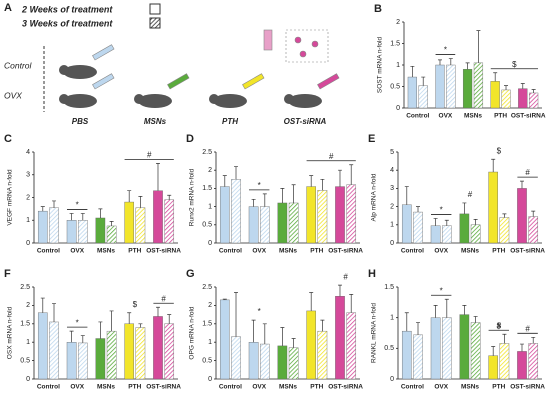  What do you see at coordinates (305, 121) in the screenshot?
I see `treatment-label: OST-siRNA` at bounding box center [305, 121].